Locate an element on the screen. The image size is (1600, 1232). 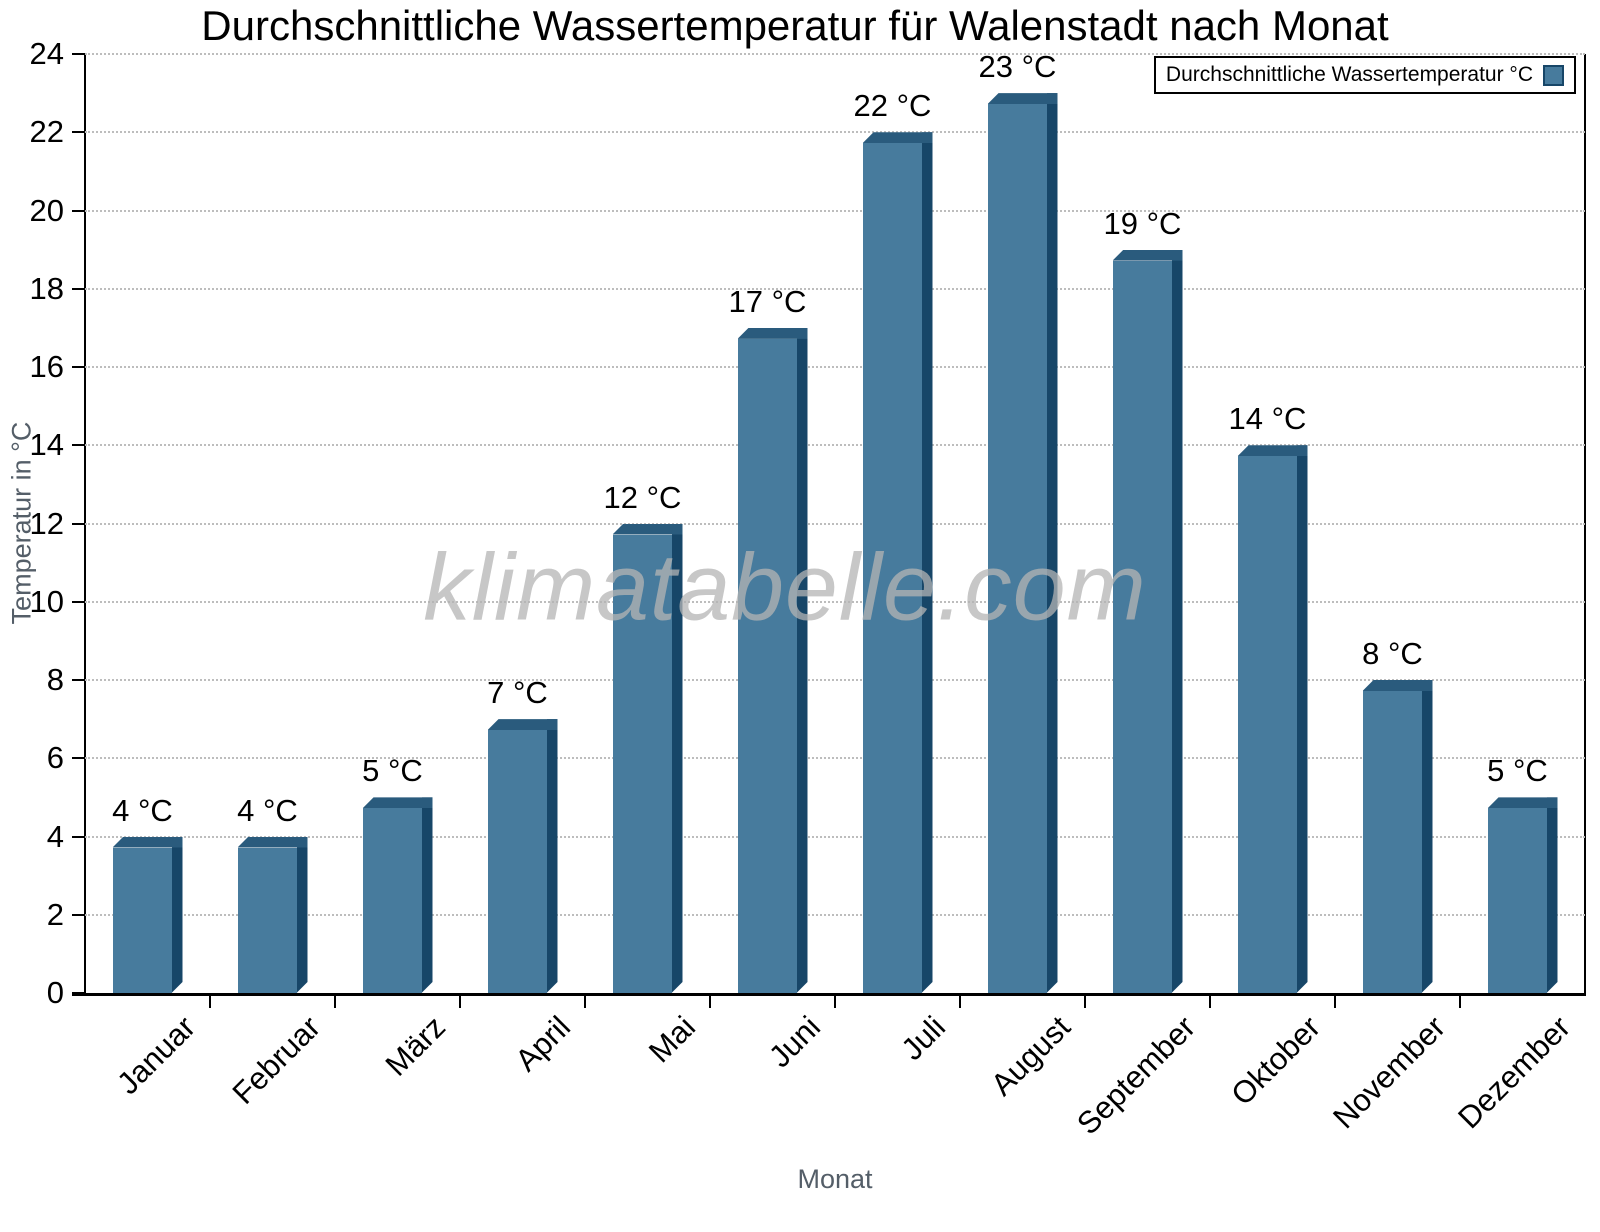
bar-value-label: 8 °C is located at coordinates (1392, 653).